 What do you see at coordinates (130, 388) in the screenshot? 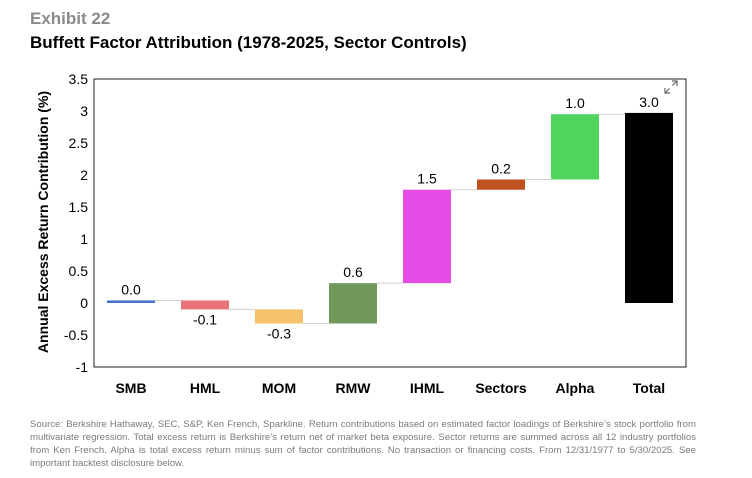
I see `x-tick-label: SMB` at bounding box center [130, 388].